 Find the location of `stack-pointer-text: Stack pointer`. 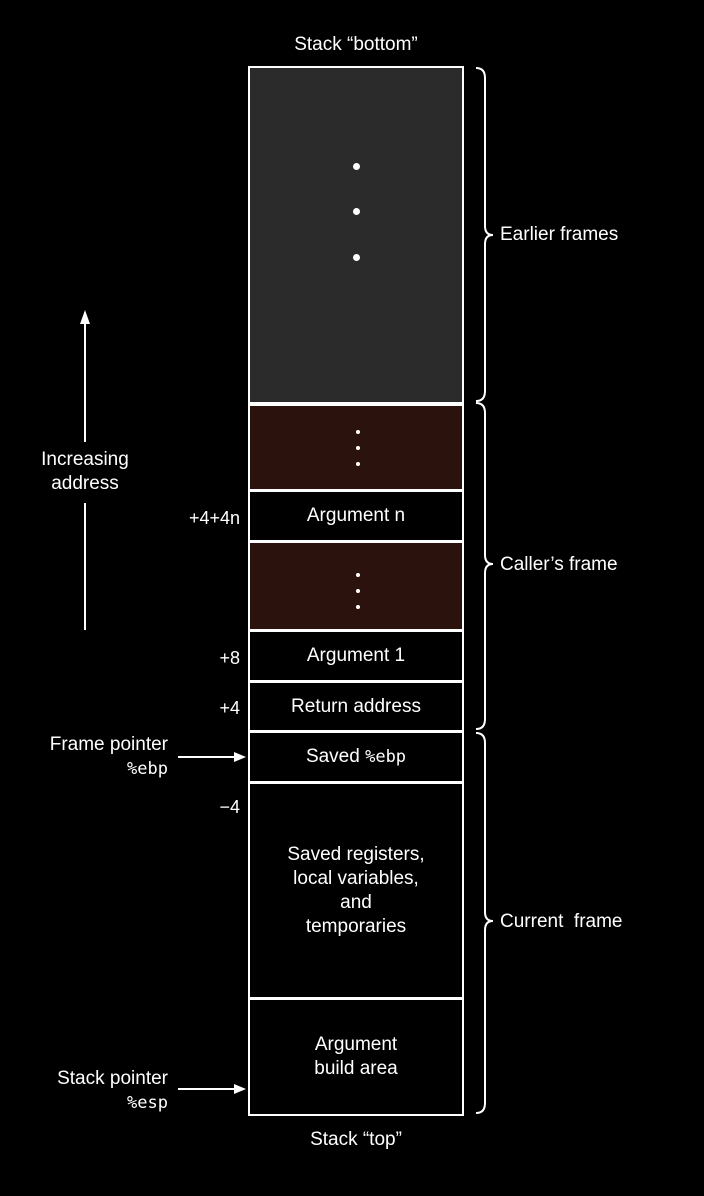

stack-pointer-text: Stack pointer is located at coordinates (112, 1078).